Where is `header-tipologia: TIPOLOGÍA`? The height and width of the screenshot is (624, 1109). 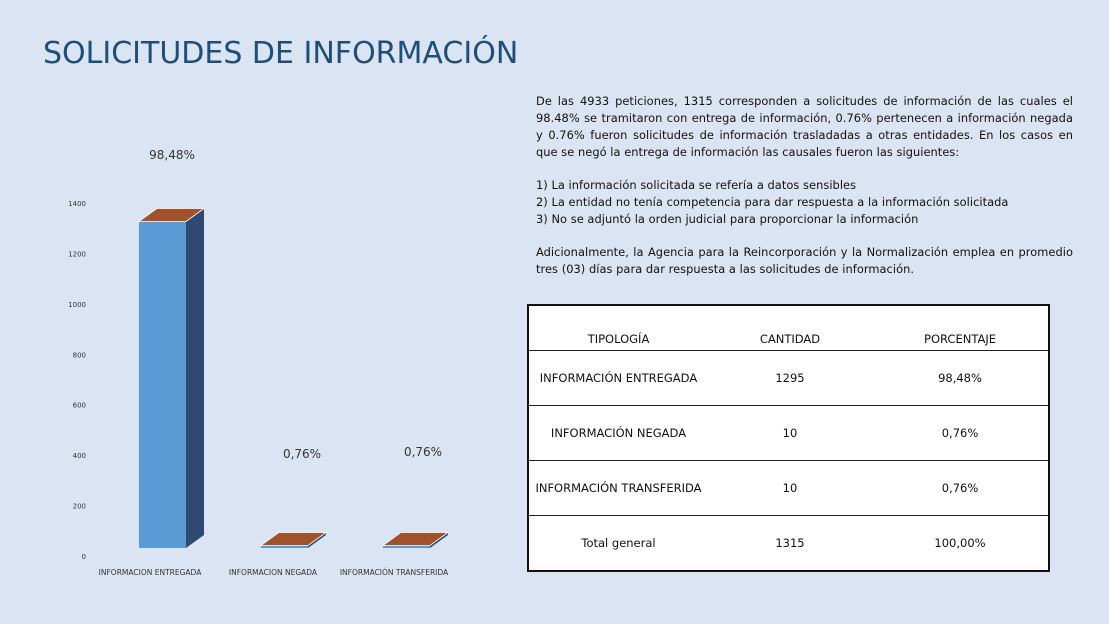
header-tipologia: TIPOLOGÍA is located at coordinates (618, 328).